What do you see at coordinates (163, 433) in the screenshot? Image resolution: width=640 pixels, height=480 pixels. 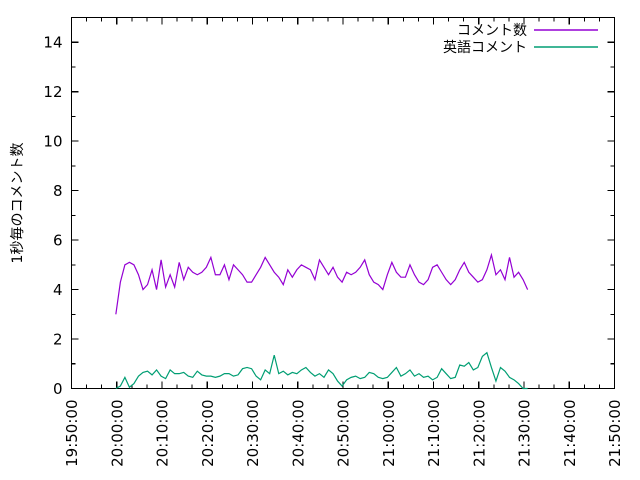 I see `x-tick-label: 20:10:00` at bounding box center [163, 433].